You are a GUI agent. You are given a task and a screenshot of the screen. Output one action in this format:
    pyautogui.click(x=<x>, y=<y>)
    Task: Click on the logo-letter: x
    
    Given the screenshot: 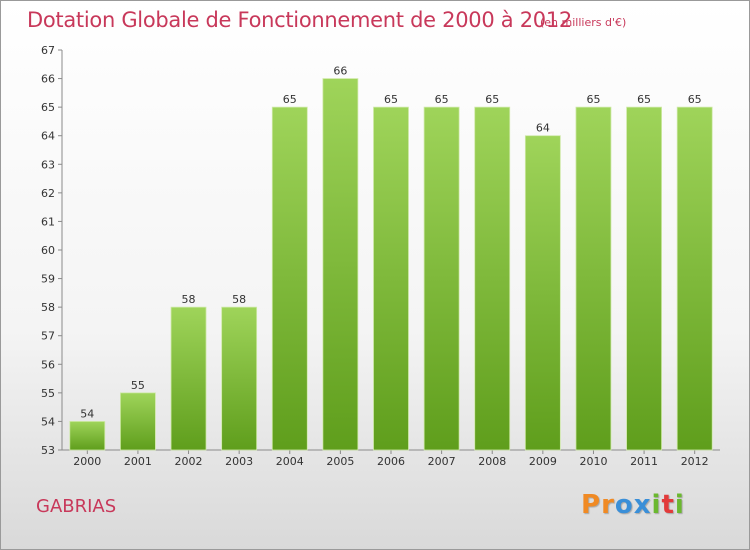 What is the action you would take?
    pyautogui.click(x=642, y=505)
    